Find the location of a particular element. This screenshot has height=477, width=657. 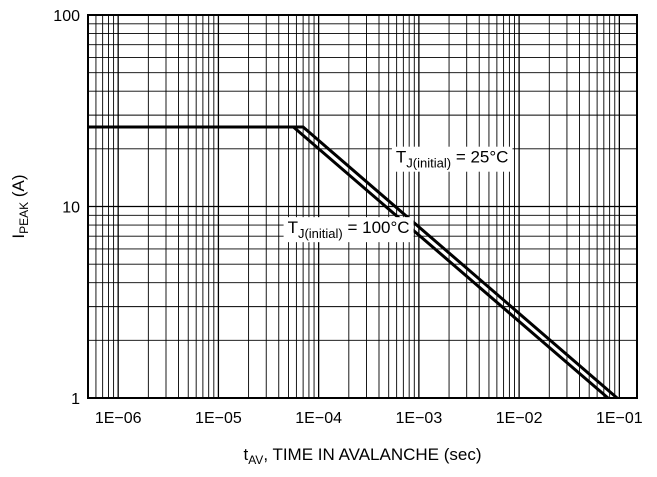

x-tick-label: 1E−01 is located at coordinates (619, 418).